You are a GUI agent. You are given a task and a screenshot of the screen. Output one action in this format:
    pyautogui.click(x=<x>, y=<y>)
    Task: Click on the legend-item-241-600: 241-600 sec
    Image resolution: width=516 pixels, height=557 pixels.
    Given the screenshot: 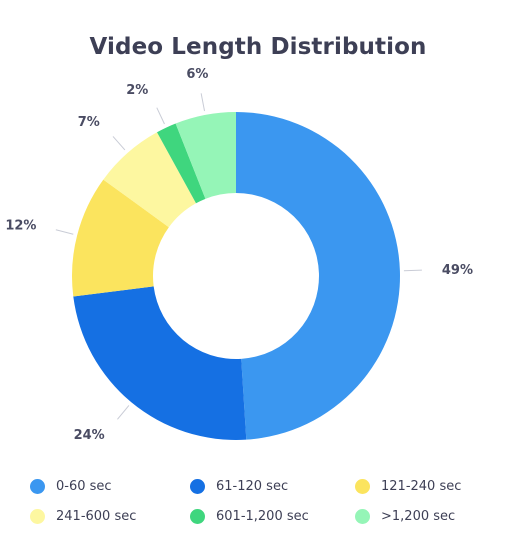 What is the action you would take?
    pyautogui.click(x=83, y=516)
    